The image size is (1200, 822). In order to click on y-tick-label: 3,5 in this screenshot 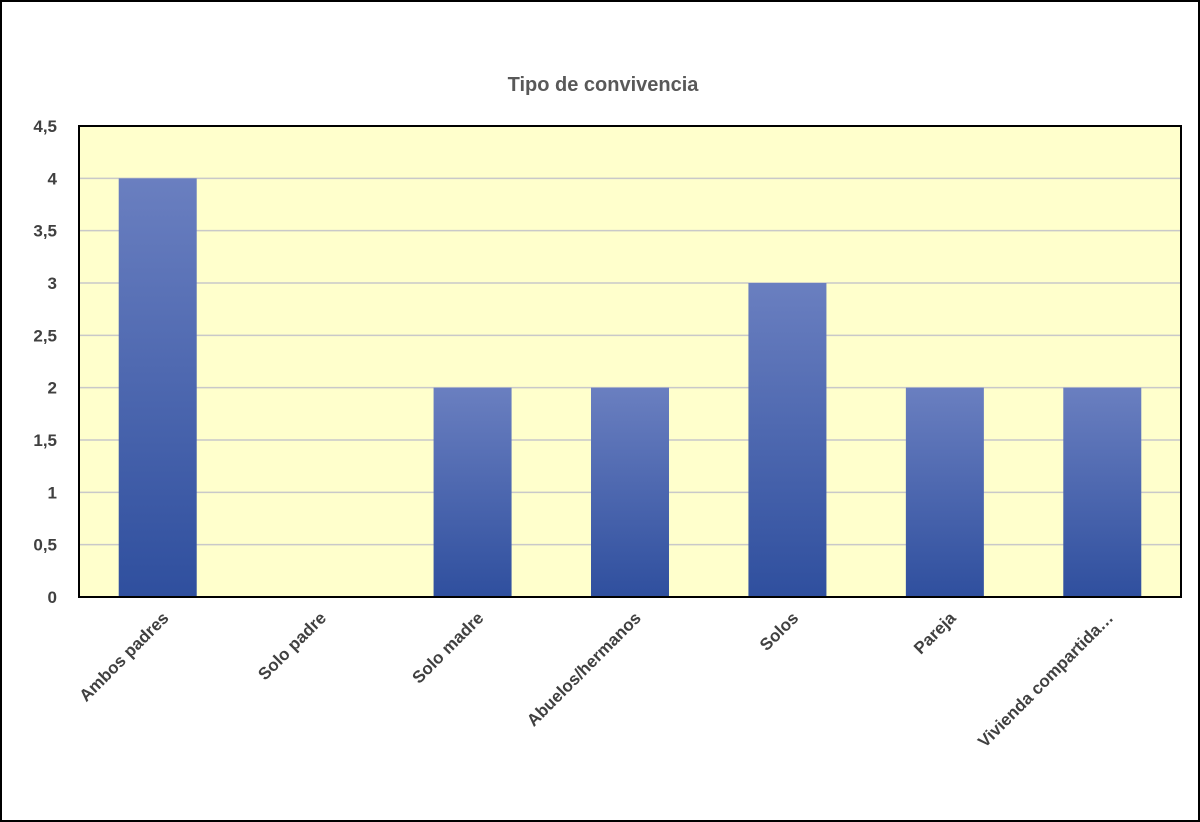, I will do `click(45, 231)`.